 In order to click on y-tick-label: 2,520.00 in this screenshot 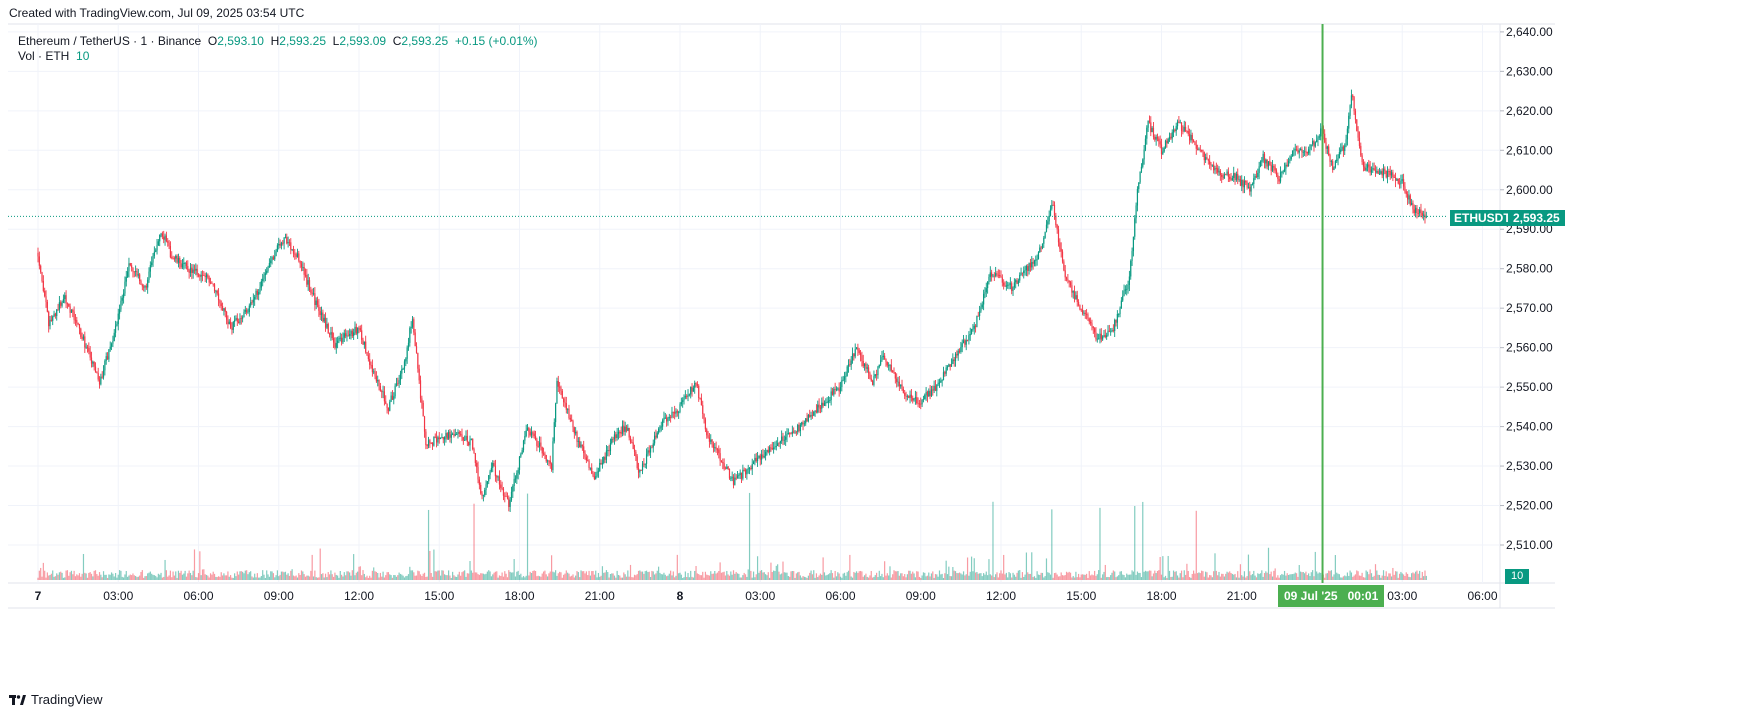, I will do `click(1529, 506)`.